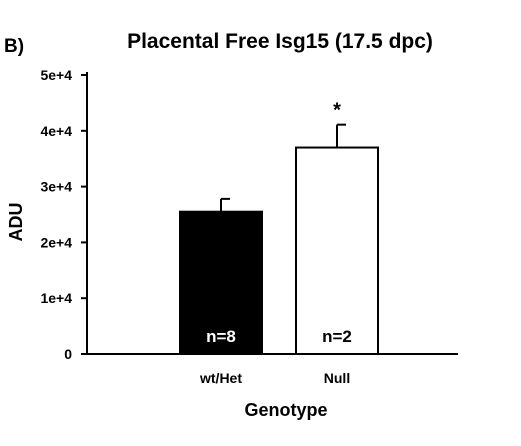 The image size is (521, 446). Describe the element at coordinates (220, 378) in the screenshot. I see `x-tick-label: wt/Het` at that location.